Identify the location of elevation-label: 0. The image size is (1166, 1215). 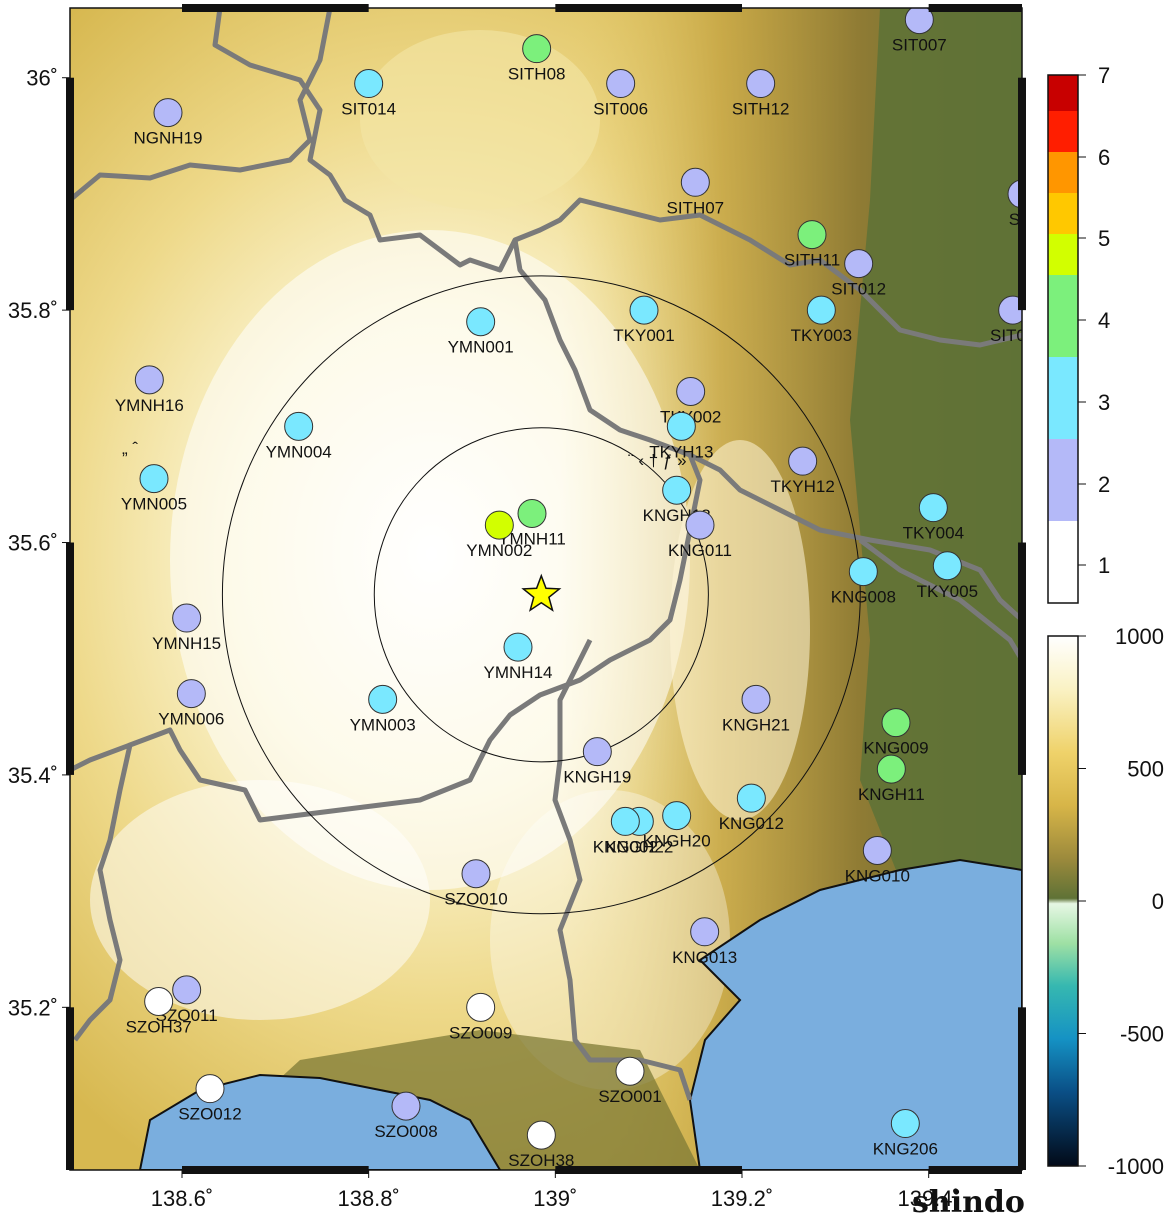
(1158, 901).